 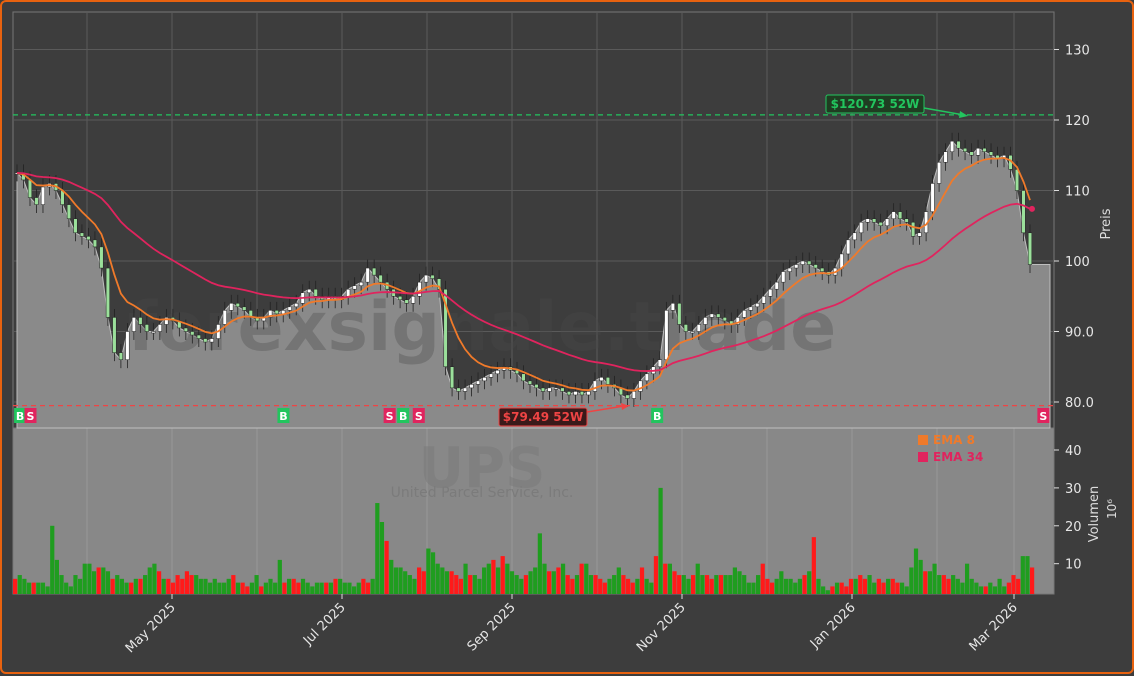 I want to click on legend: EMA 8 EMA 34, so click(x=950, y=448).